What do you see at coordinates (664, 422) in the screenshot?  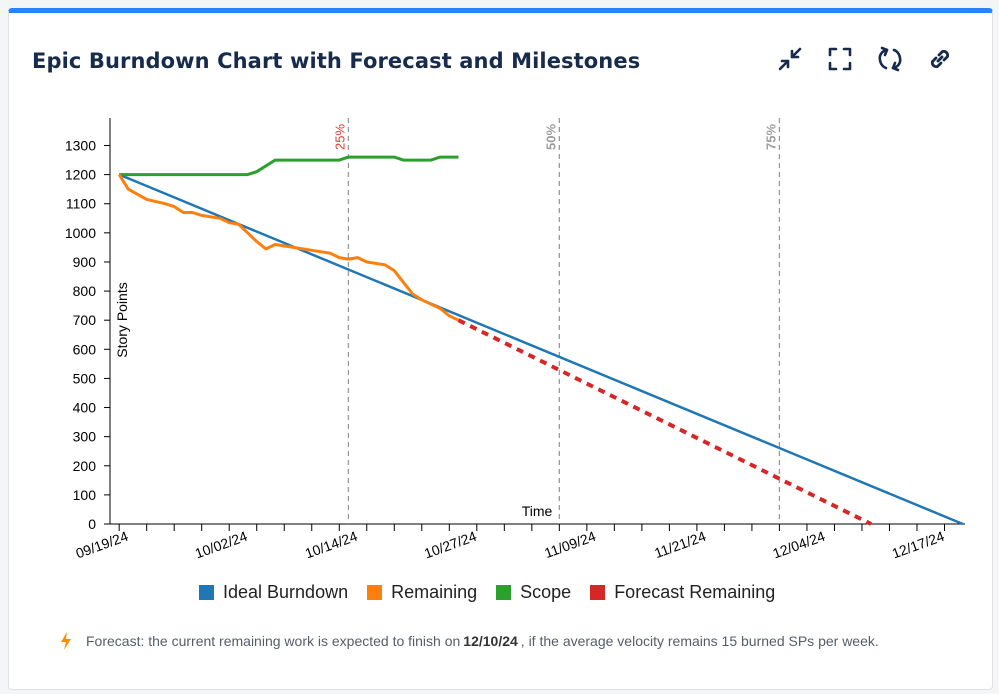 I see `series-line-forecast-remaining` at bounding box center [664, 422].